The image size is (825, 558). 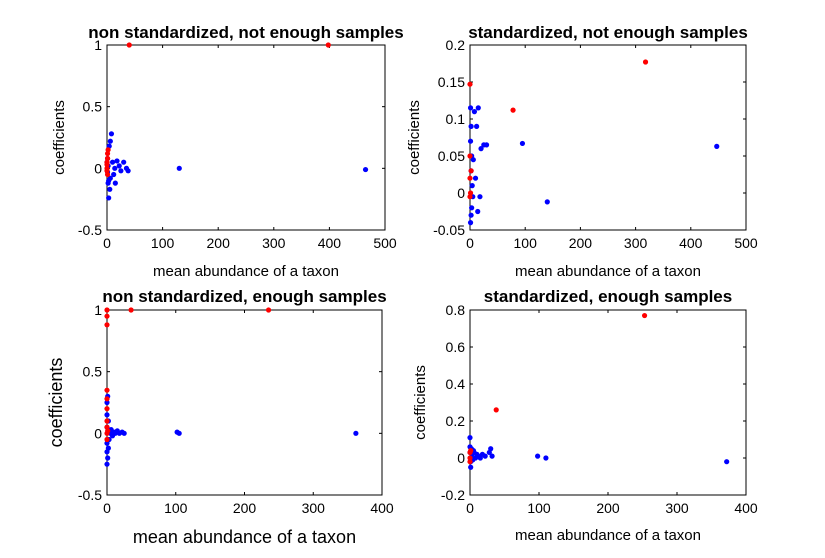 I want to click on y-tick-label: -0.5, so click(x=90, y=495).